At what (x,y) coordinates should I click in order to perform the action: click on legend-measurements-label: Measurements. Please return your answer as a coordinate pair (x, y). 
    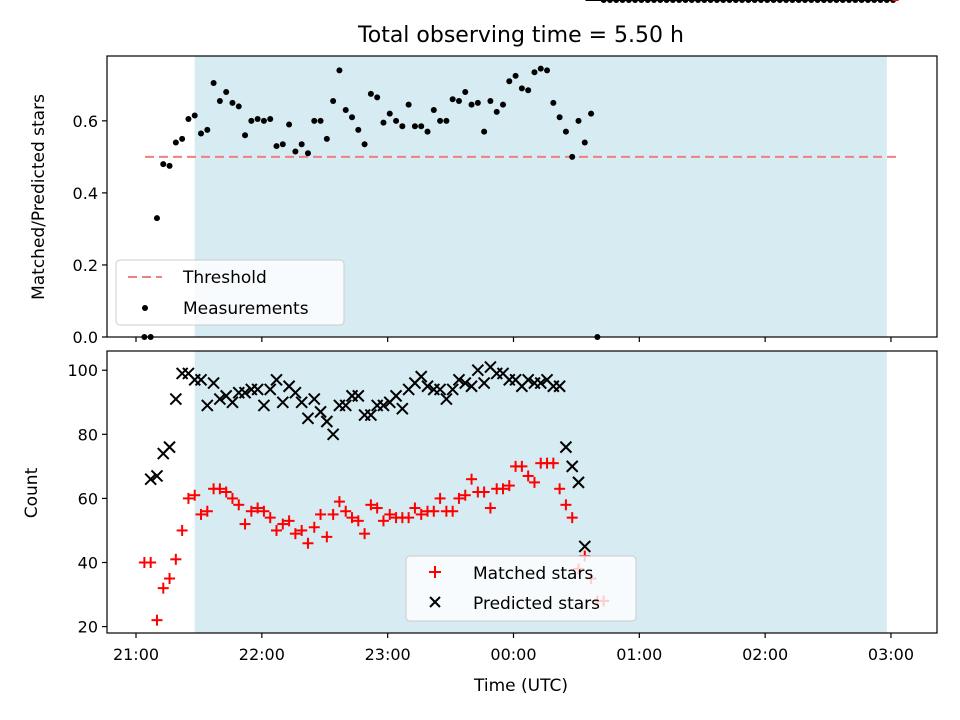
    Looking at the image, I should click on (246, 309).